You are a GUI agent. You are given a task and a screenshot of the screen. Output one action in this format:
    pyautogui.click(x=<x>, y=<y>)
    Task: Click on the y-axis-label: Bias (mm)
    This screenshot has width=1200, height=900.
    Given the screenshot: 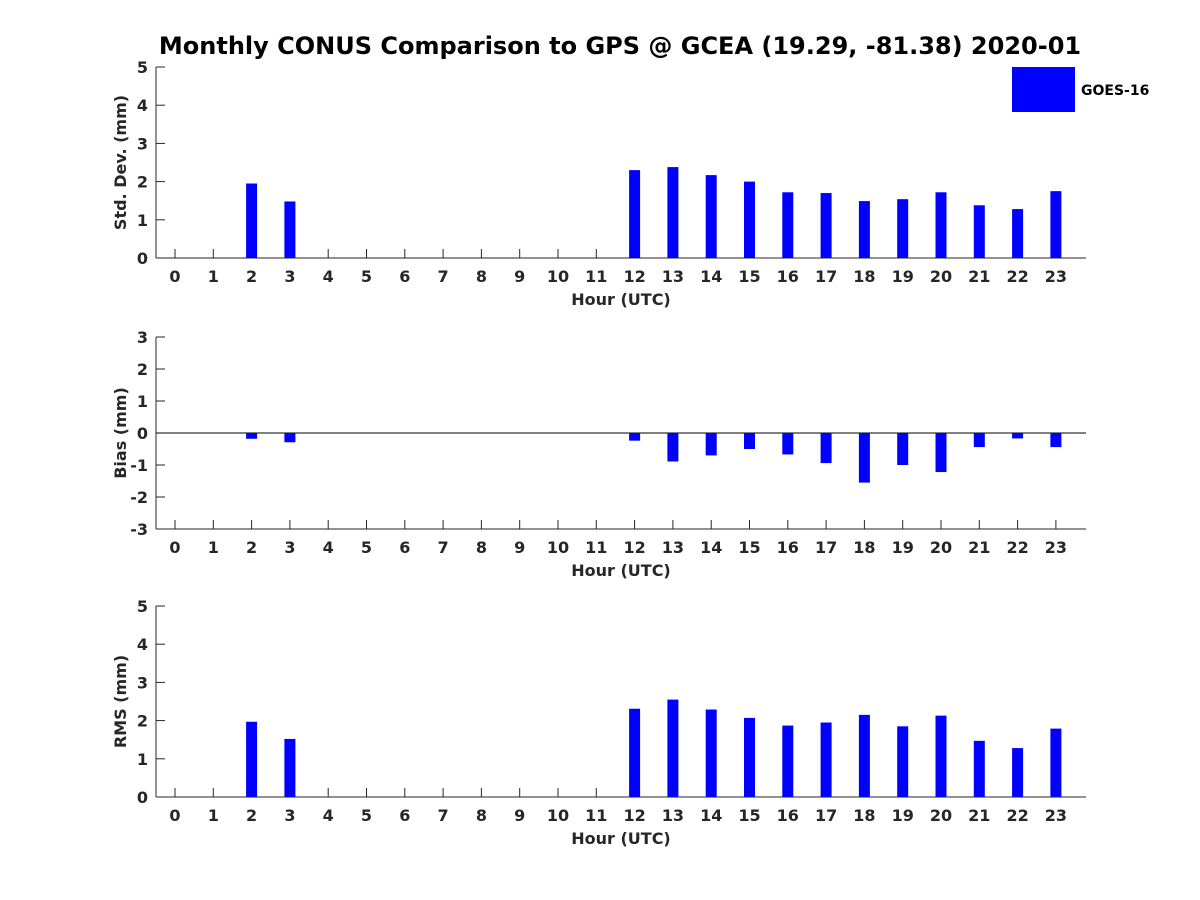 What is the action you would take?
    pyautogui.click(x=120, y=433)
    